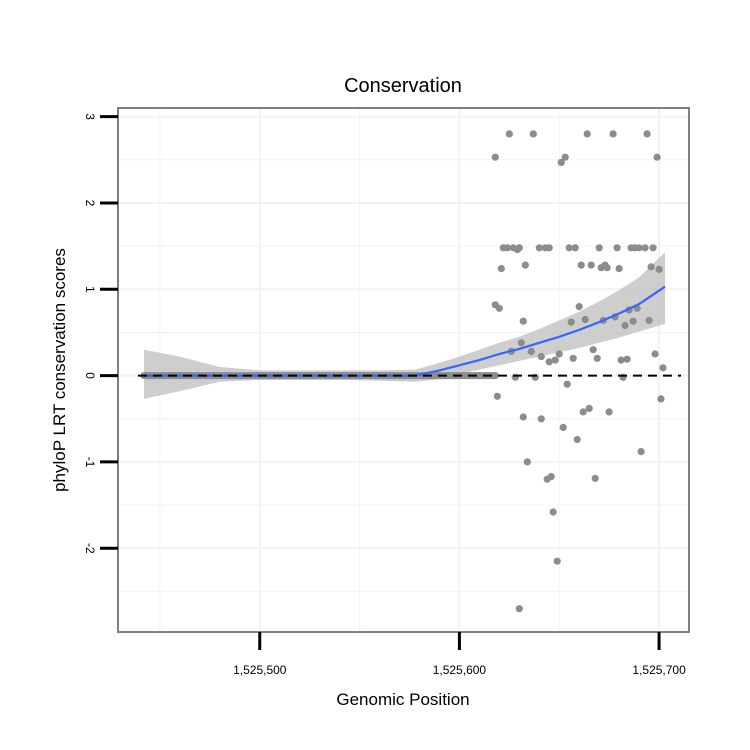 Image resolution: width=750 pixels, height=750 pixels. I want to click on chart-title: Conservation, so click(403, 86).